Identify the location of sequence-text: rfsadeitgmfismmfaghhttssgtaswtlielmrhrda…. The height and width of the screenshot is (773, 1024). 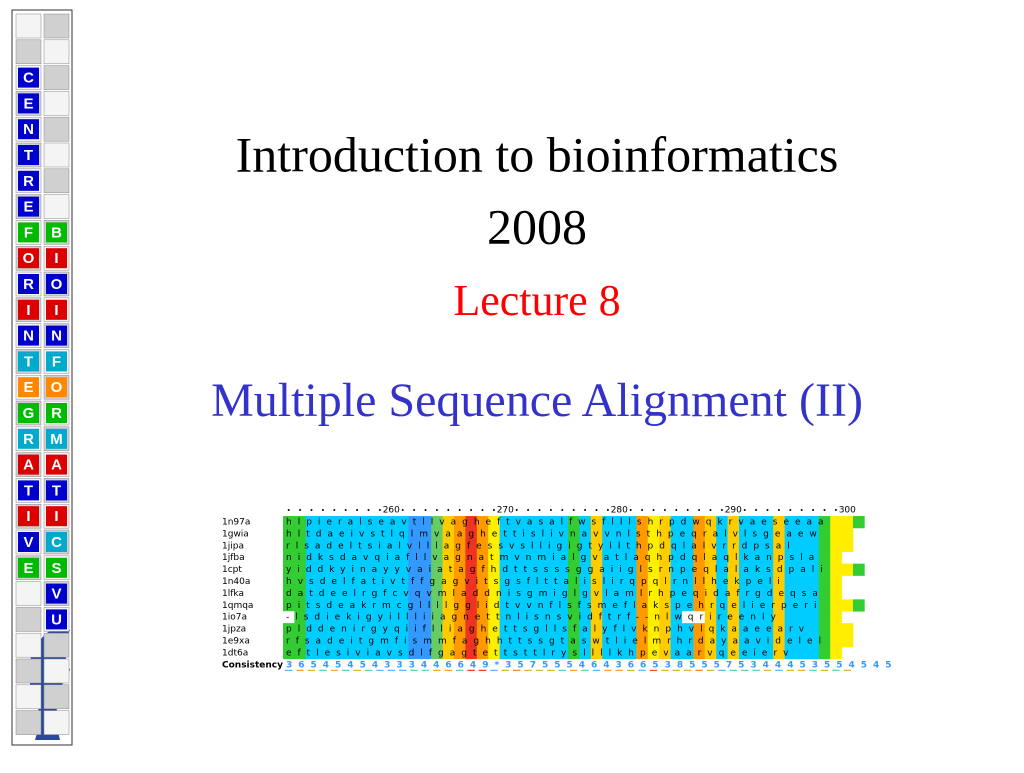
(556, 642).